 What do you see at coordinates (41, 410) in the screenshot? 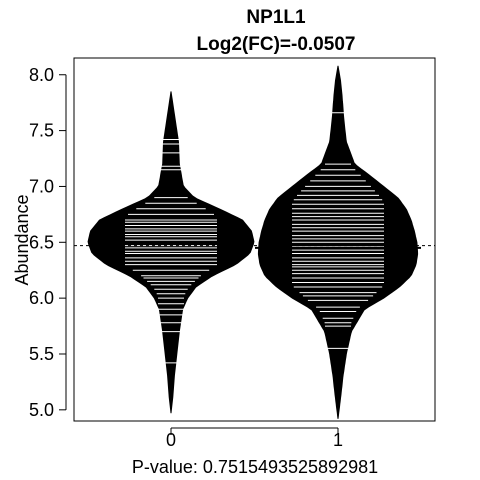
I see `y-tick-label-0: 5.0` at bounding box center [41, 410].